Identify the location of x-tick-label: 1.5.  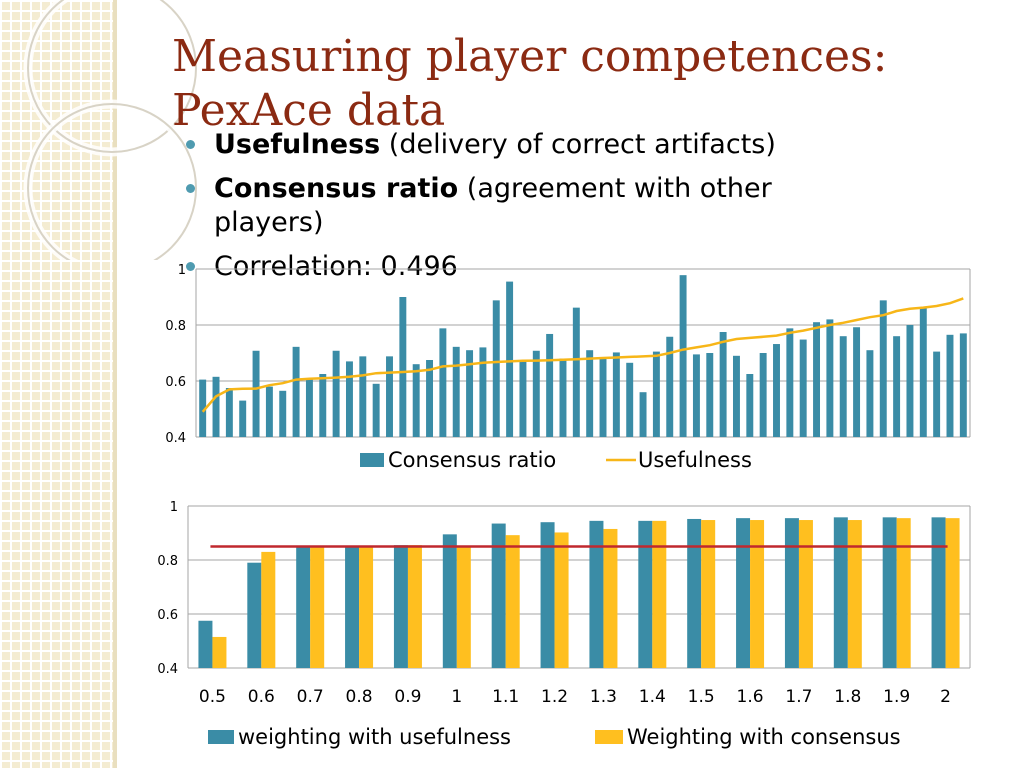
(701, 697).